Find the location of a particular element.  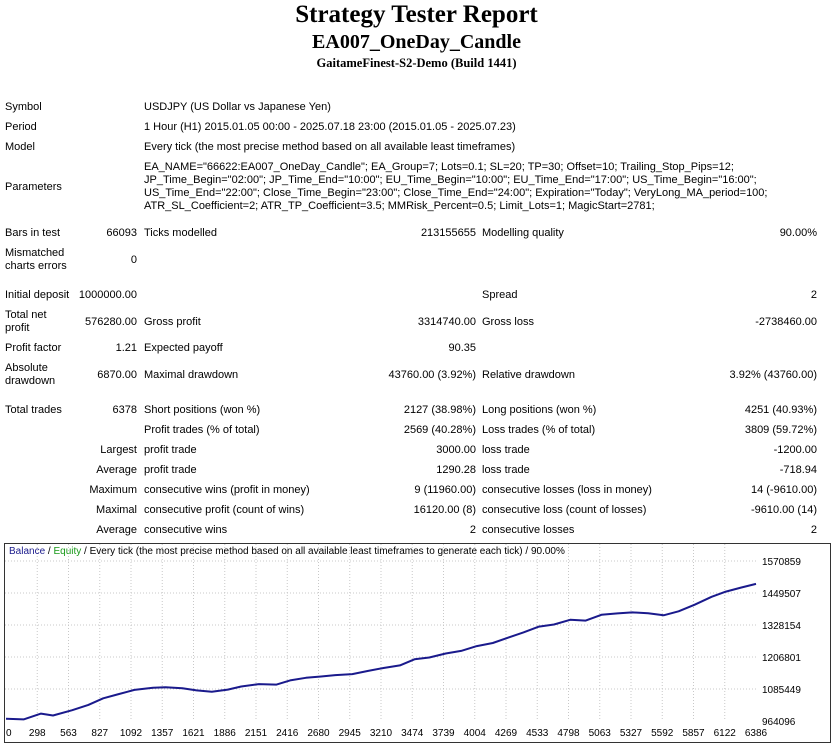

grossloss-label: Gross loss is located at coordinates (508, 322).